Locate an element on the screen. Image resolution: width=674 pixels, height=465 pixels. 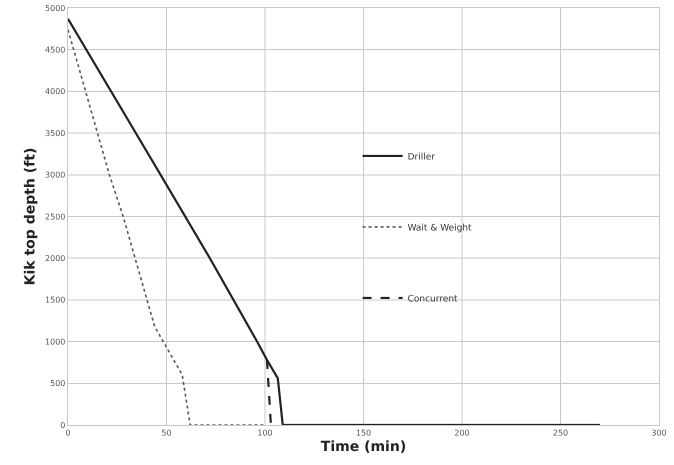
y-tick-label: 5000 is located at coordinates (55, 8).